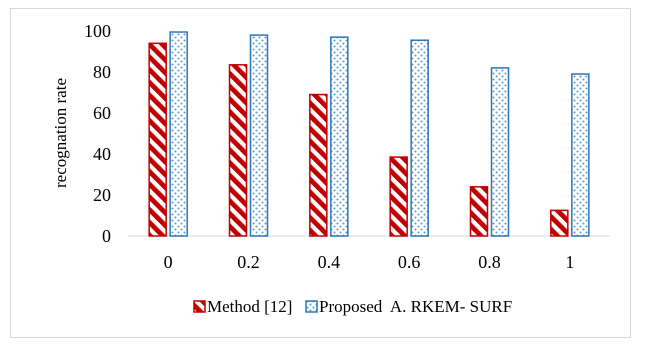  I want to click on y-tick-label: 20, so click(102, 195).